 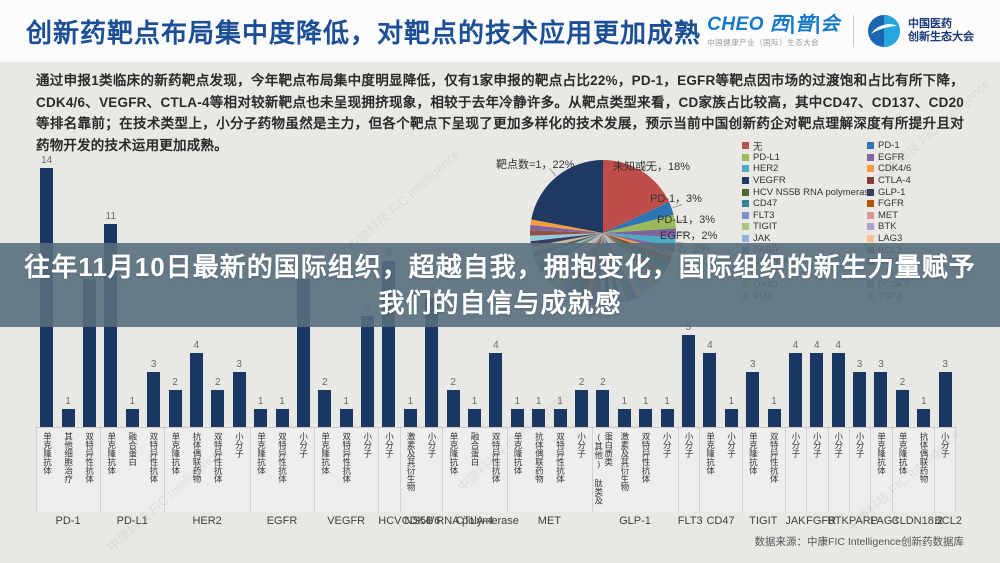 What do you see at coordinates (282, 521) in the screenshot?
I see `target-axis-label: EGFR` at bounding box center [282, 521].